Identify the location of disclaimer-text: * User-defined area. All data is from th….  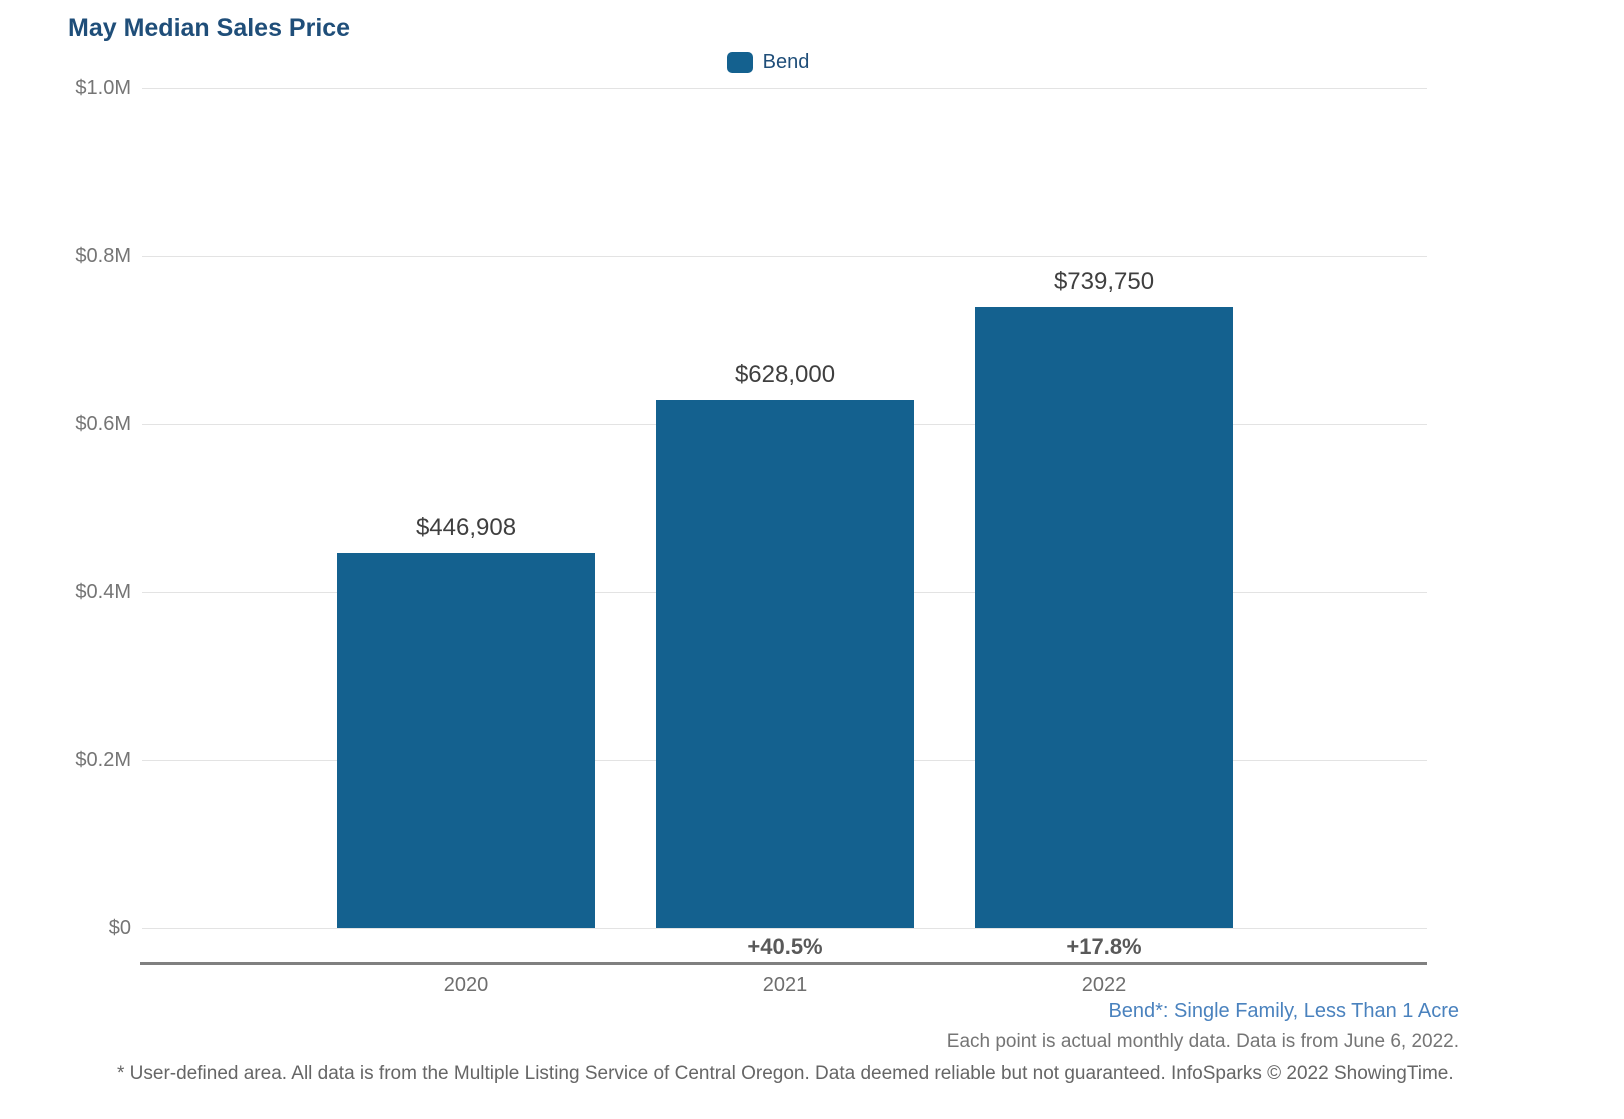
(785, 1073).